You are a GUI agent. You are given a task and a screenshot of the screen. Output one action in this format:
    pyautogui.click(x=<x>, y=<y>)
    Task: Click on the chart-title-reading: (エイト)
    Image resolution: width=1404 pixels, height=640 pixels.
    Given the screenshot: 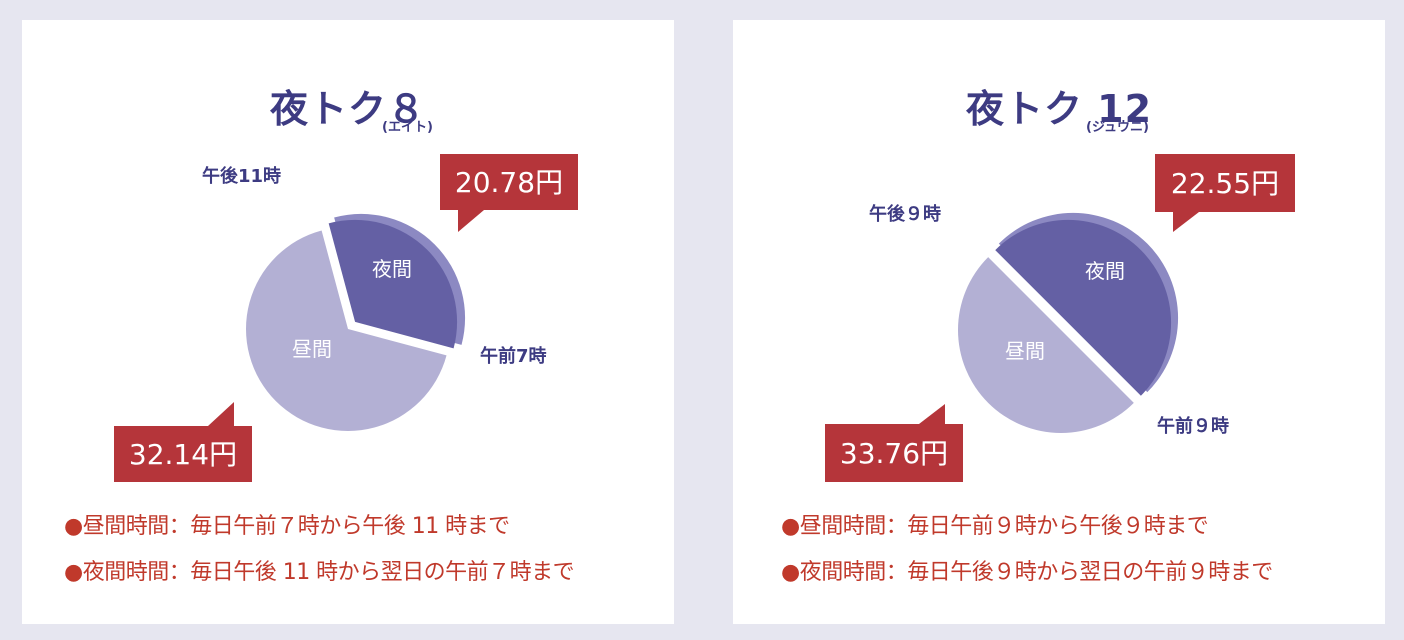 What is the action you would take?
    pyautogui.click(x=407, y=127)
    